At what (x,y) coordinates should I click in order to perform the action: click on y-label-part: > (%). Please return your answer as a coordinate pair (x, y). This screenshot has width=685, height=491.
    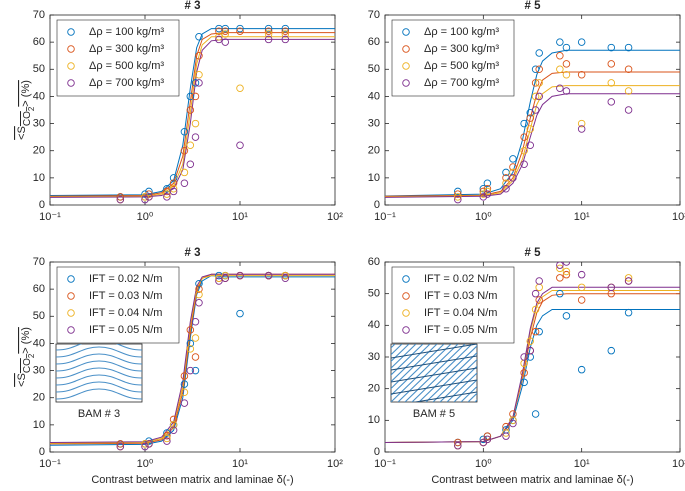
    Looking at the image, I should click on (26, 93).